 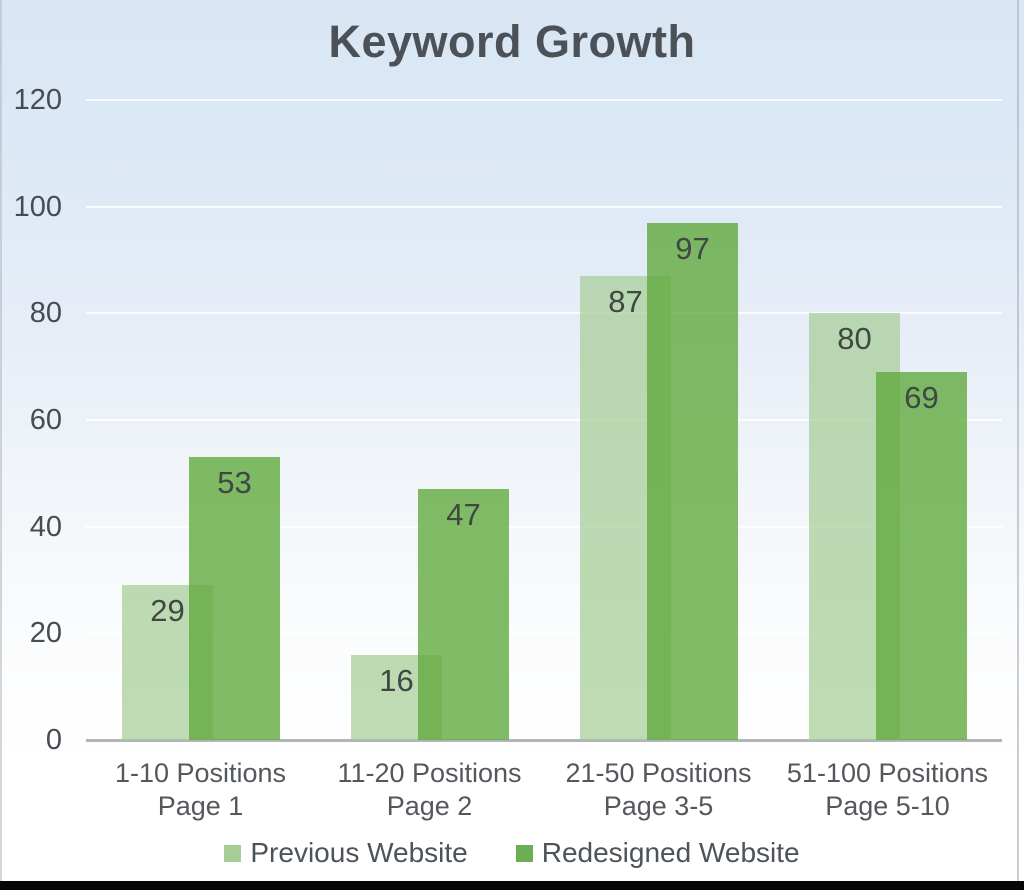 What do you see at coordinates (167, 611) in the screenshot?
I see `bar-value-label: 29` at bounding box center [167, 611].